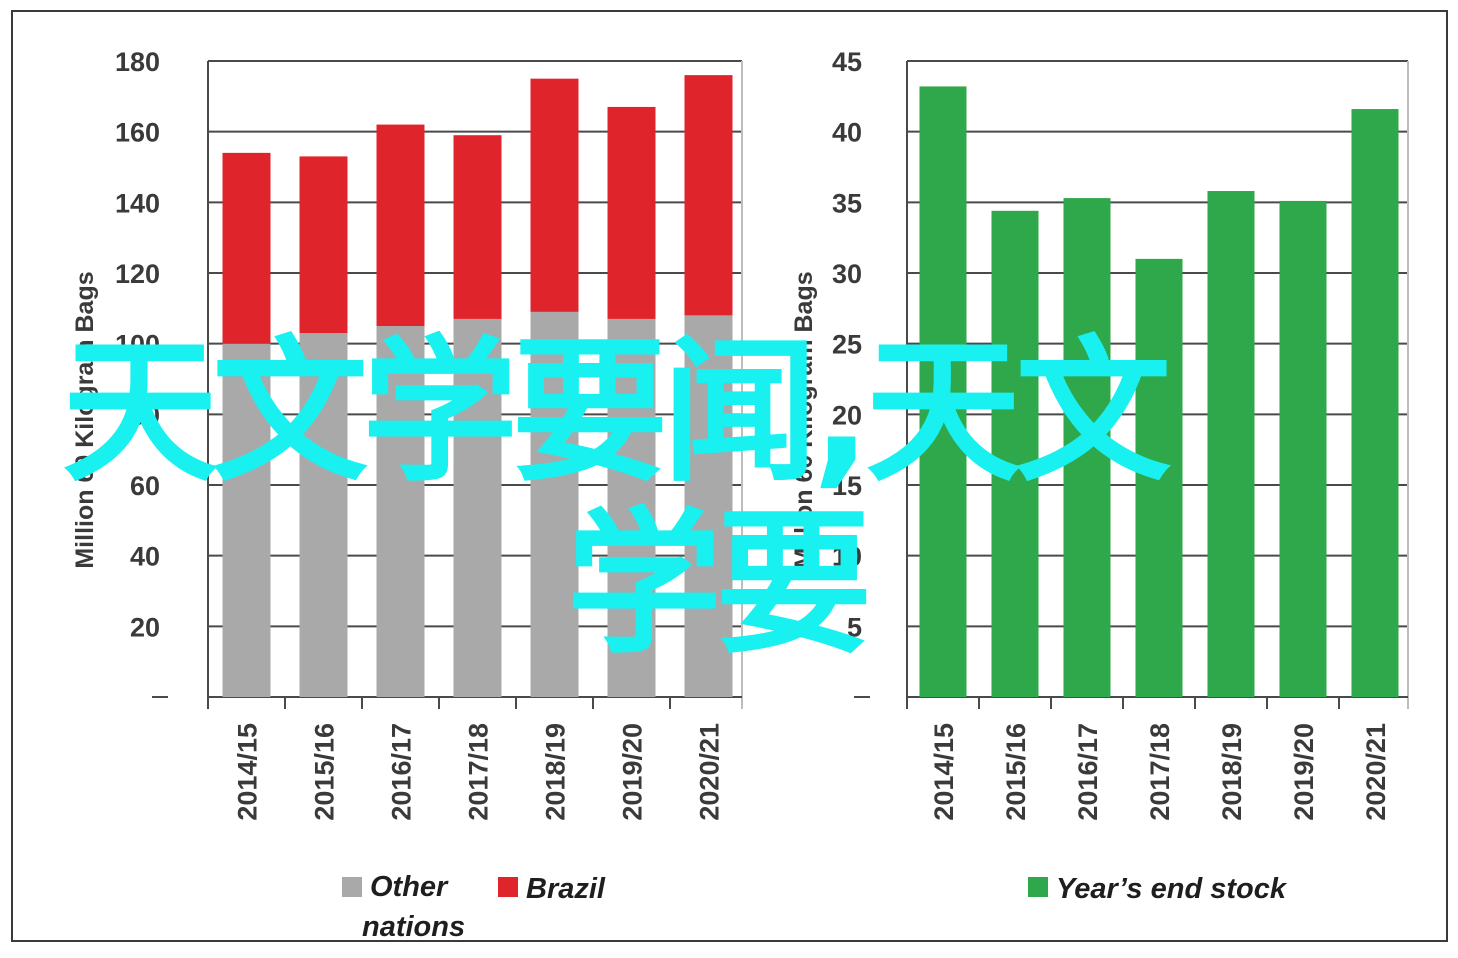 The width and height of the screenshot is (1458, 958). What do you see at coordinates (847, 345) in the screenshot?
I see `y-tick-label: 25` at bounding box center [847, 345].